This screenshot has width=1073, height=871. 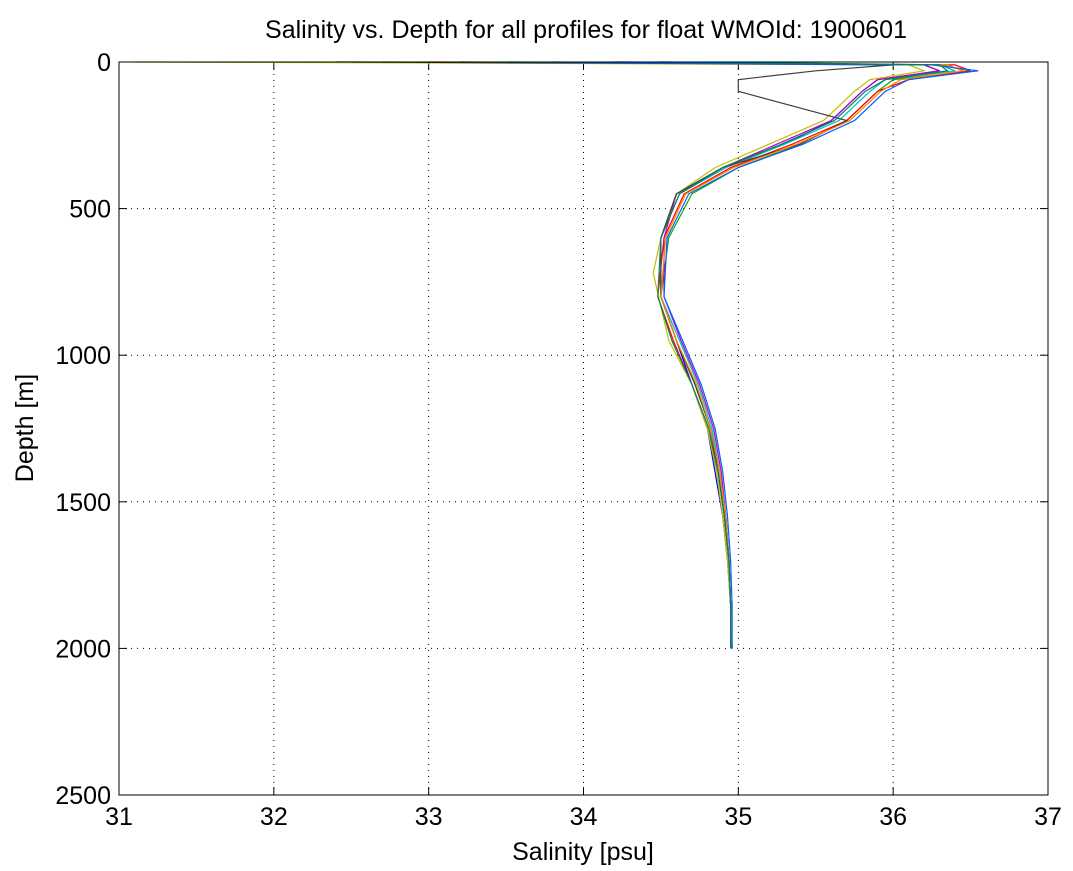 I want to click on x-tick-label: 33, so click(x=429, y=817).